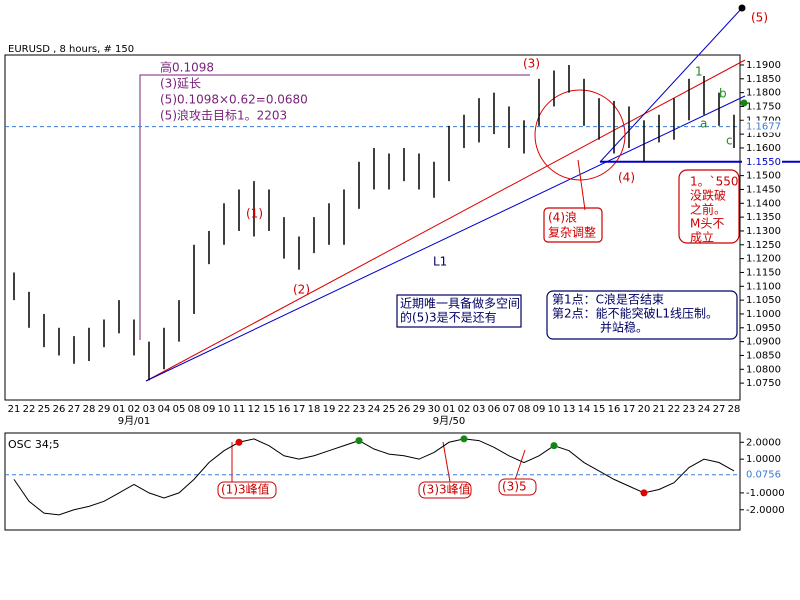 This screenshot has height=600, width=800. I want to click on x-tick-label: 01, so click(449, 409).